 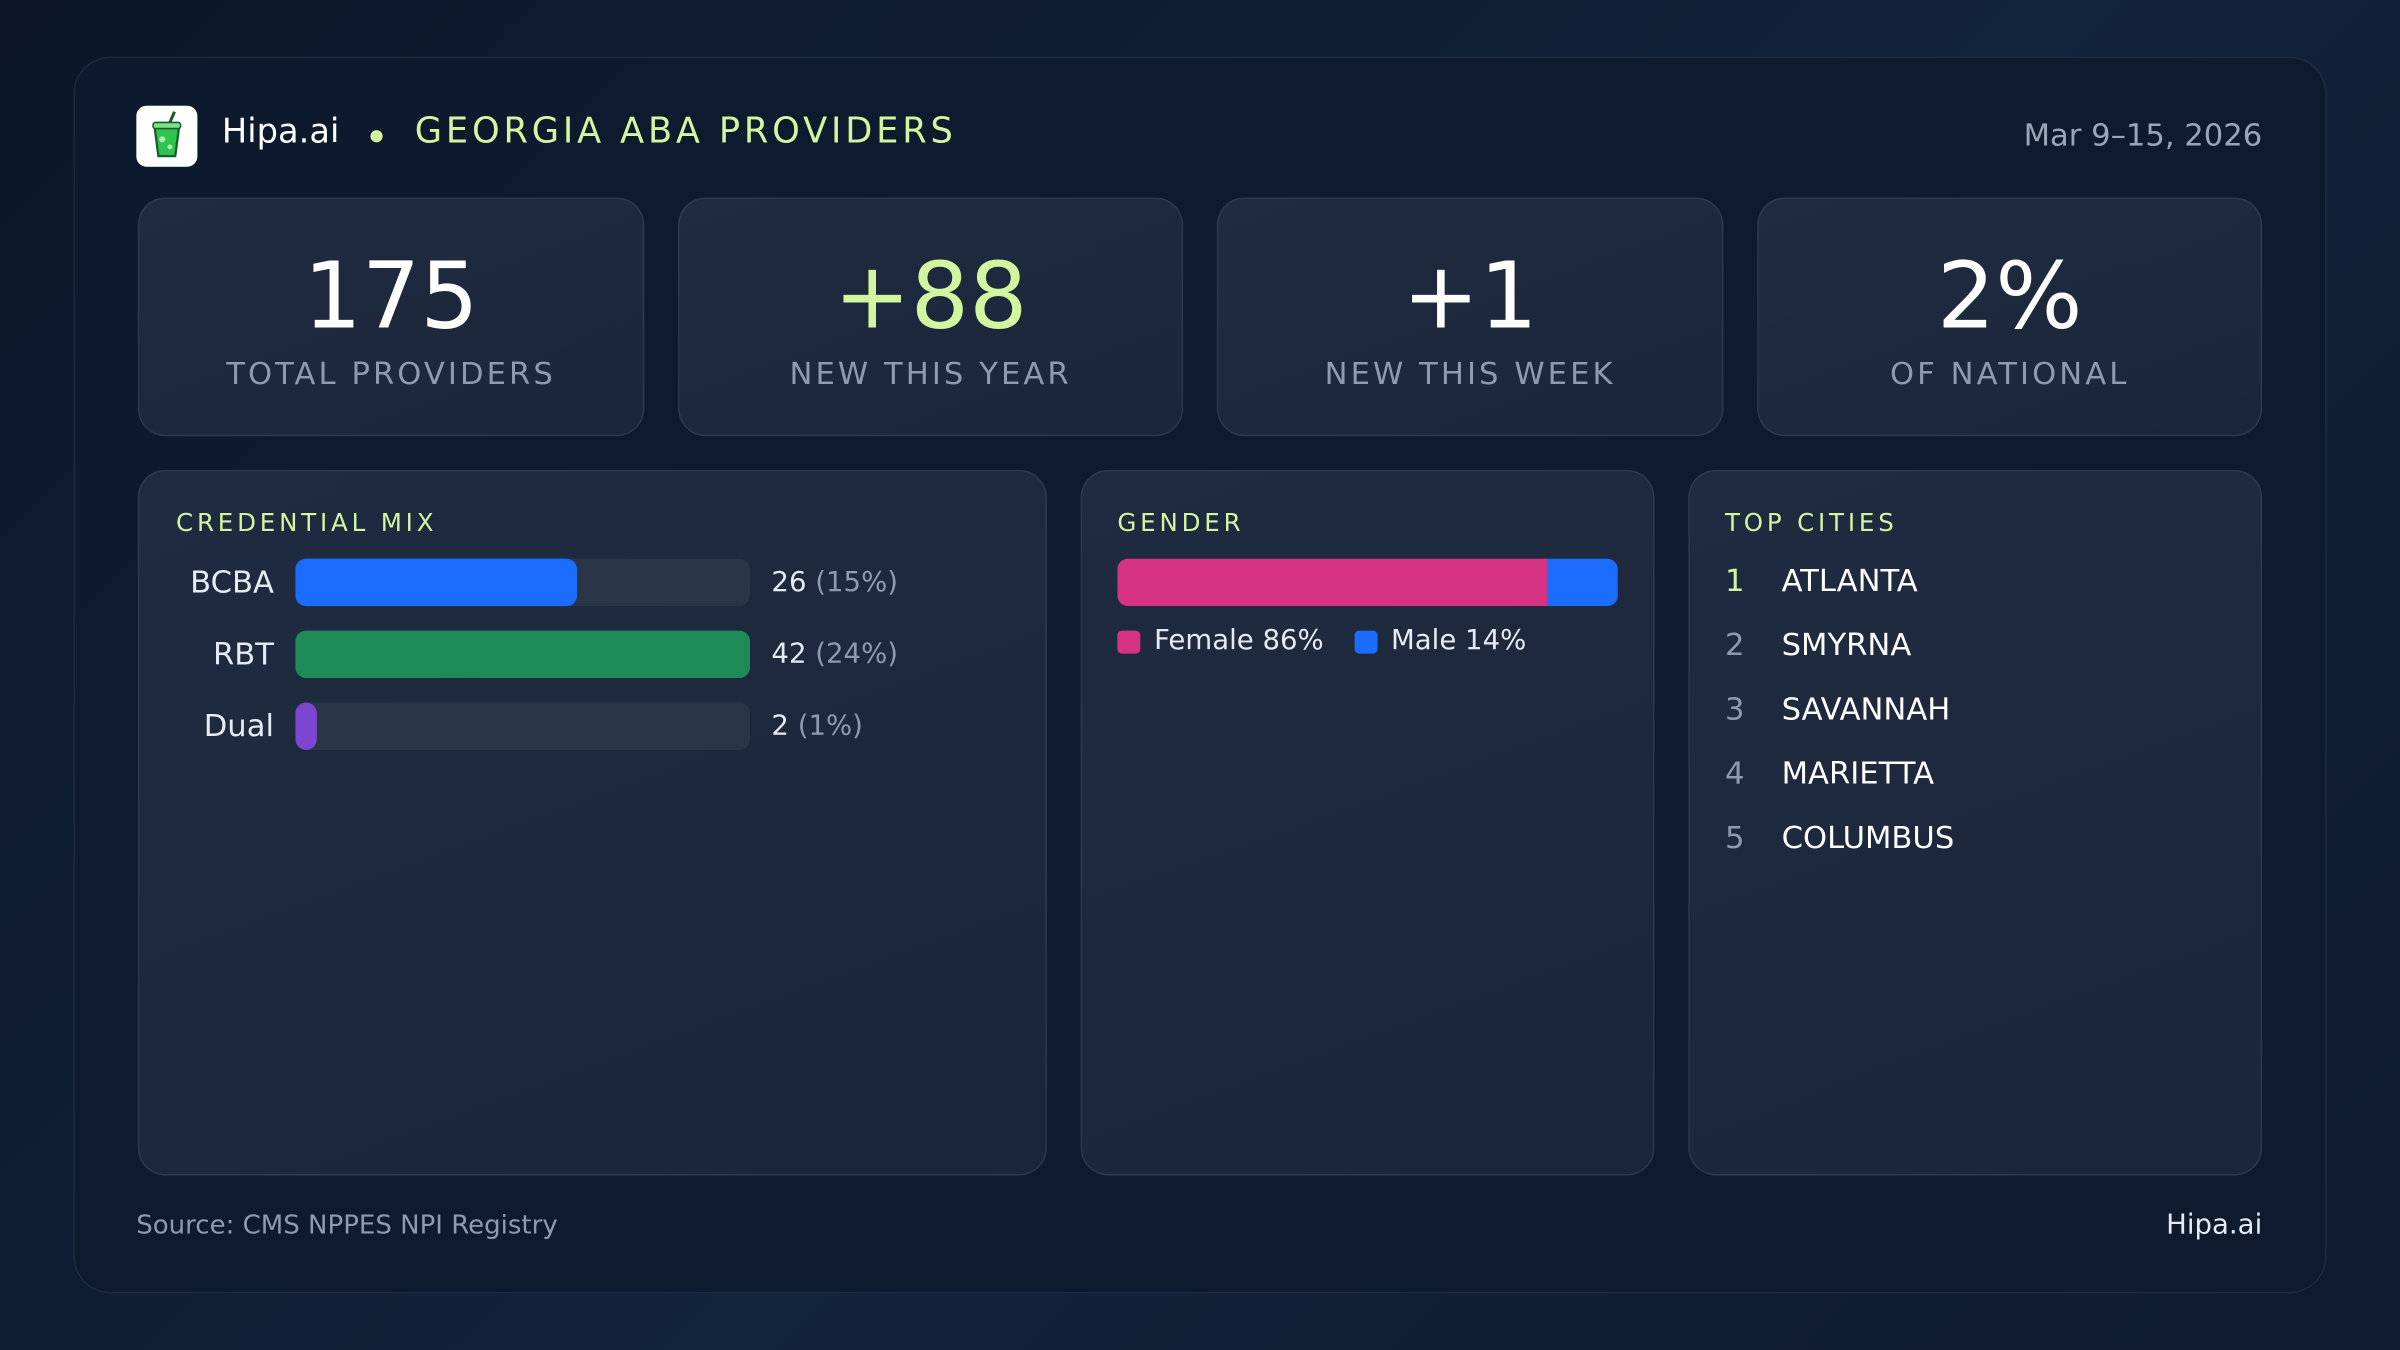 What do you see at coordinates (2143, 135) in the screenshot?
I see `date-range: Mar 9–15, 2026` at bounding box center [2143, 135].